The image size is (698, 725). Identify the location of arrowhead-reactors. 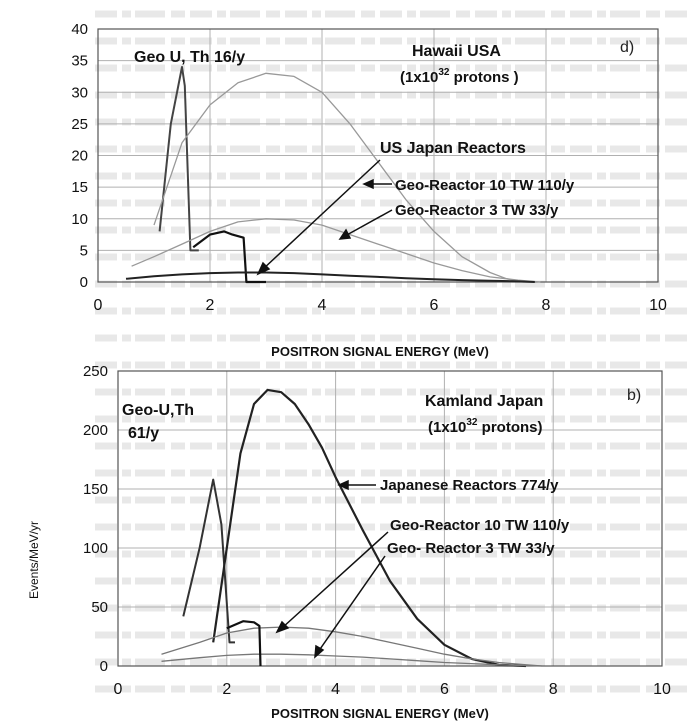
(263, 268).